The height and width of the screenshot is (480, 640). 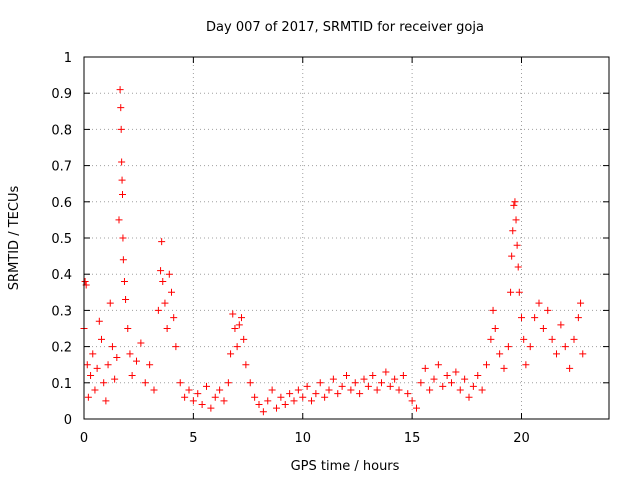 What do you see at coordinates (84, 438) in the screenshot?
I see `x-tick-label: 0` at bounding box center [84, 438].